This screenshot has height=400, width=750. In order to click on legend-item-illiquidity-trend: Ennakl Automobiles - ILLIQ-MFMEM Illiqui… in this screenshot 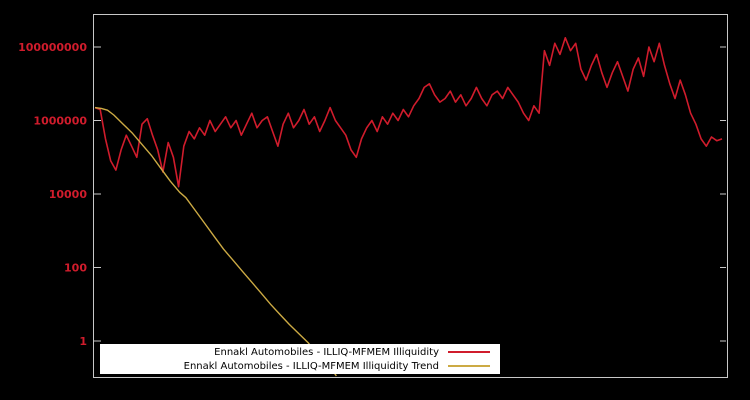, I will do `click(300, 366)`.